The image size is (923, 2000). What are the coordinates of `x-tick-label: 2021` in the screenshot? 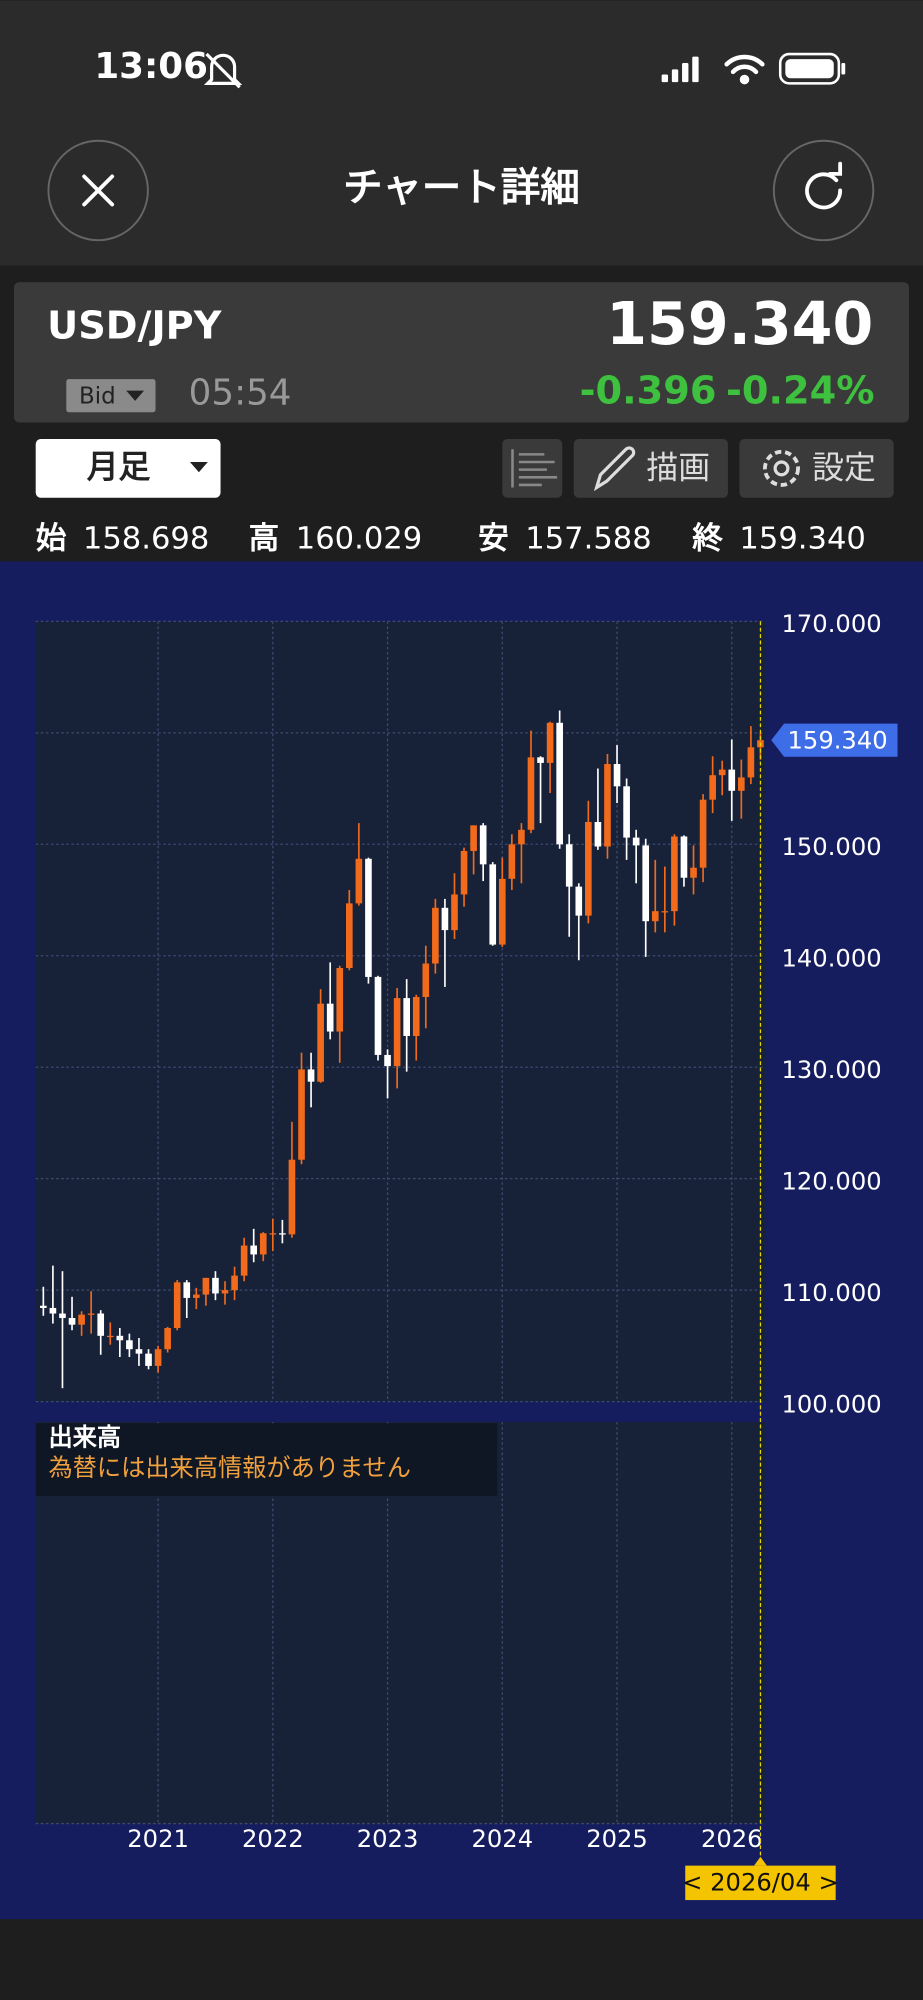 It's located at (158, 1839).